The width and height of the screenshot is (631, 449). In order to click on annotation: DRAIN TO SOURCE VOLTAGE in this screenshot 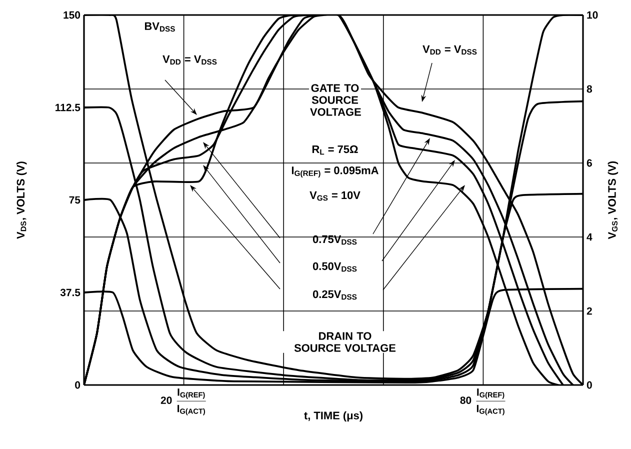, I will do `click(345, 342)`.